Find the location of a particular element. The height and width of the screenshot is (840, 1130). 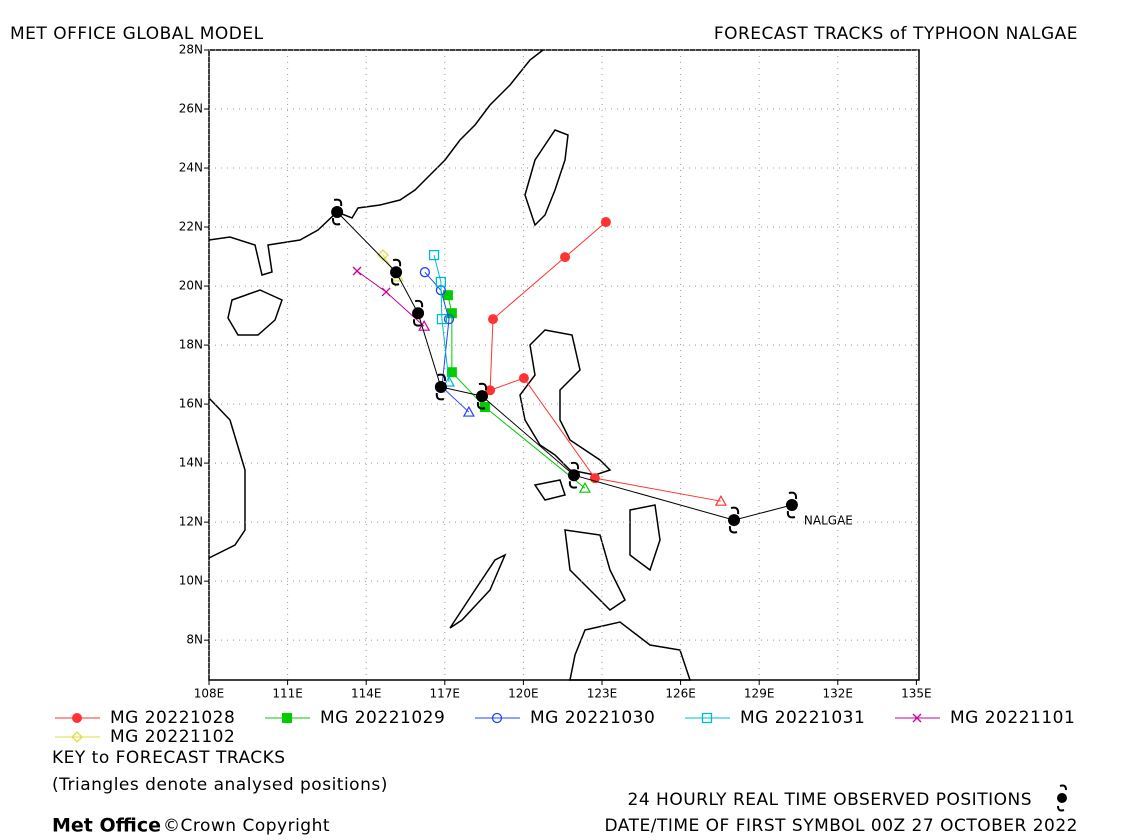

x-tick-label: 135E is located at coordinates (916, 694).